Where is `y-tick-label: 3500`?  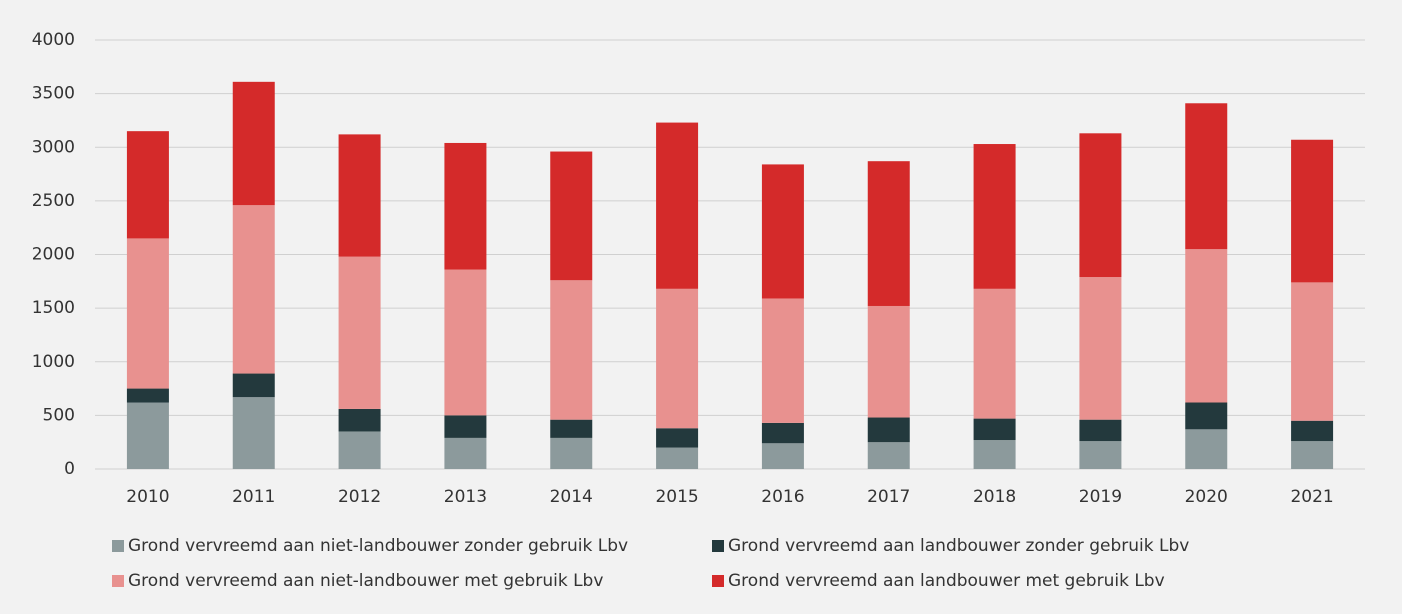
y-tick-label: 3500 is located at coordinates (53, 94).